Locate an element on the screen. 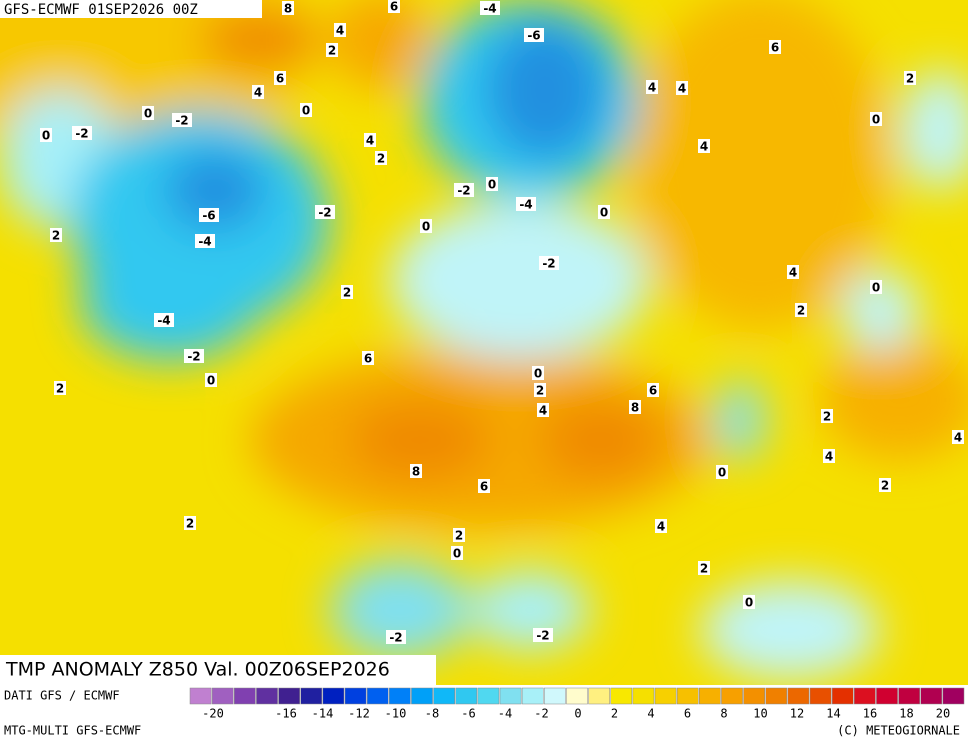 The image size is (968, 745). colorbar-tick: 2 is located at coordinates (614, 714).